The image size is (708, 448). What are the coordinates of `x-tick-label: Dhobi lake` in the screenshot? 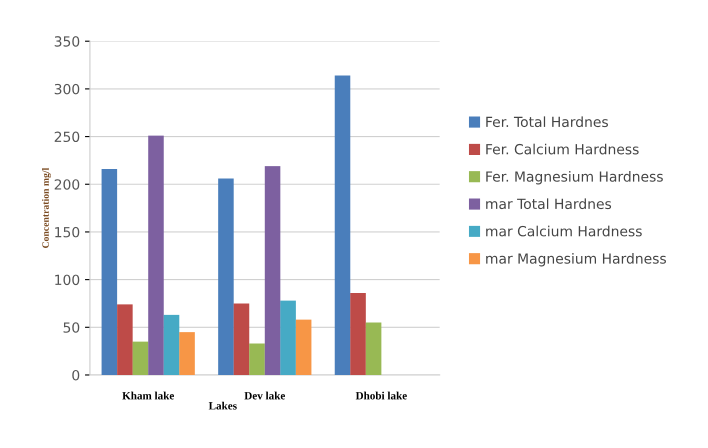 It's located at (381, 396).